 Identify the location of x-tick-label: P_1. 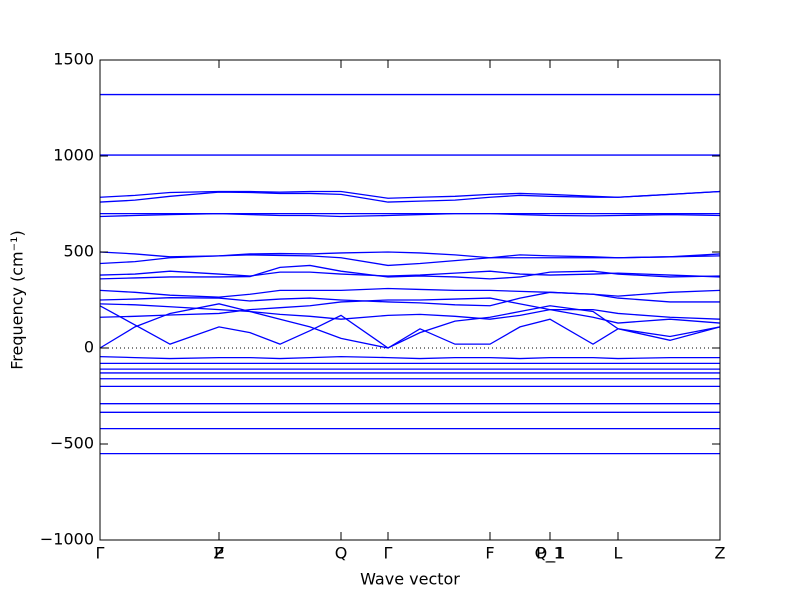
(550, 554).